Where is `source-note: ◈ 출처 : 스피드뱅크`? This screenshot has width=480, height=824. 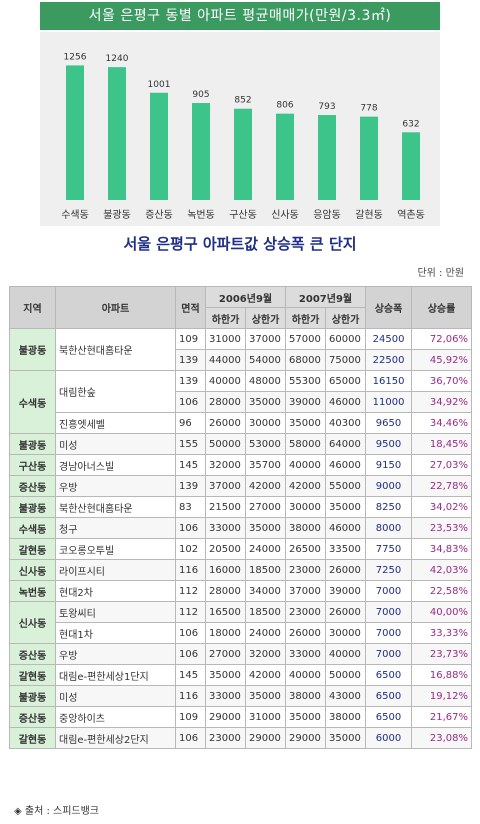
source-note: ◈ 출처 : 스피드뱅크 is located at coordinates (56, 811).